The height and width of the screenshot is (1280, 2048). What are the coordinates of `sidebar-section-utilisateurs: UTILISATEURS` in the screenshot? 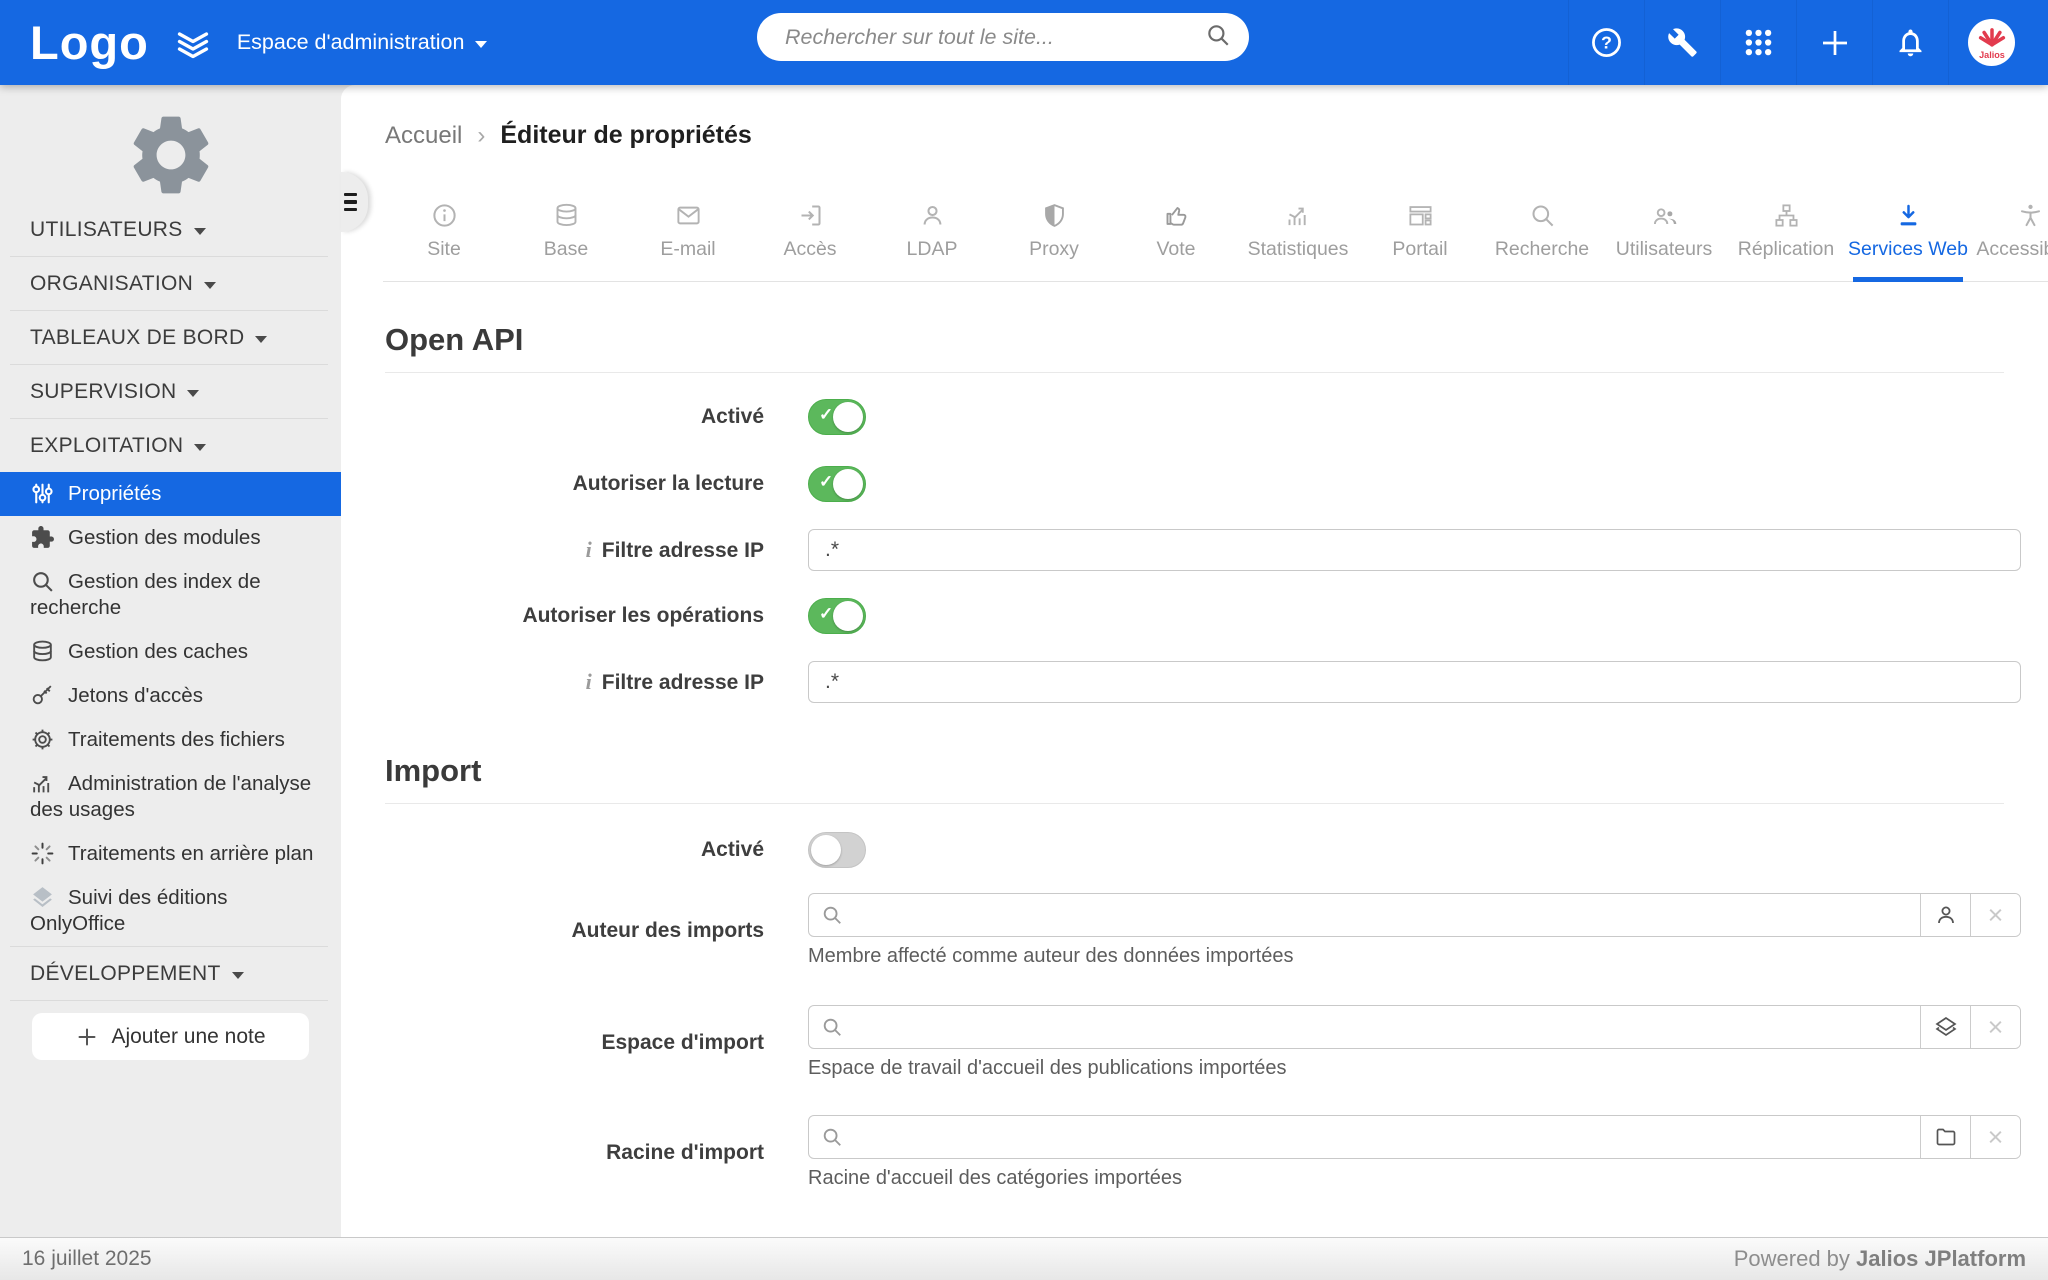 It's located at (170, 229).